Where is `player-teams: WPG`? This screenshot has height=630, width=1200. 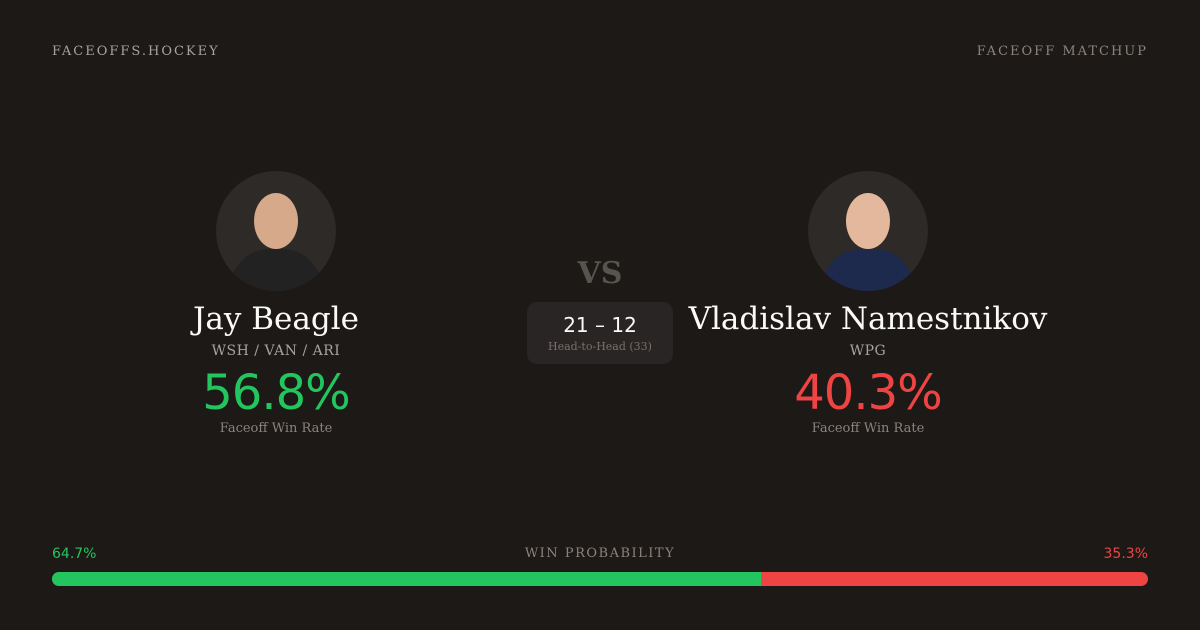
player-teams: WPG is located at coordinates (868, 351).